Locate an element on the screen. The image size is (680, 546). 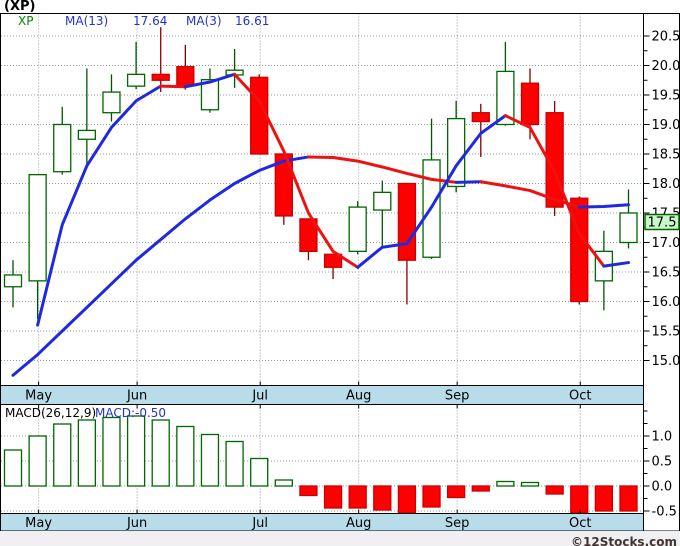
last-price-tag-value: 17.5 is located at coordinates (662, 223).